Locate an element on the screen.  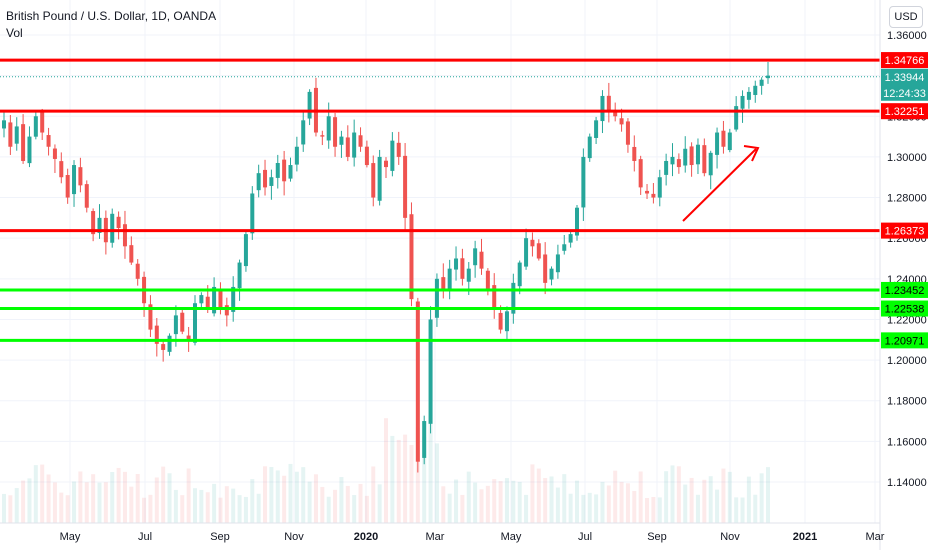
currency-button: USD is located at coordinates (906, 17).